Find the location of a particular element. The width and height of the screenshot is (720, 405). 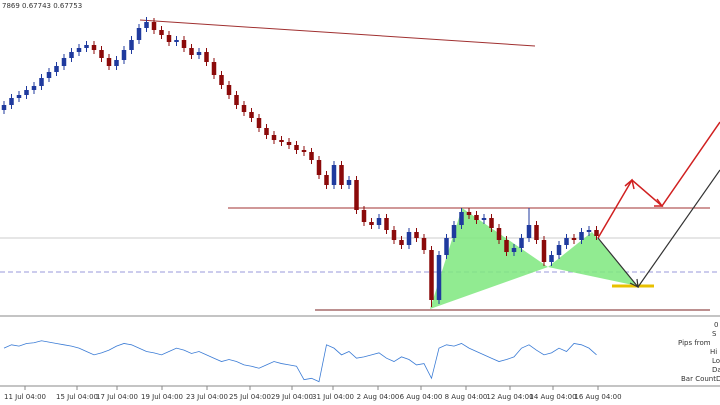

x-tick-label: 19 Jul 04:00 is located at coordinates (162, 397).